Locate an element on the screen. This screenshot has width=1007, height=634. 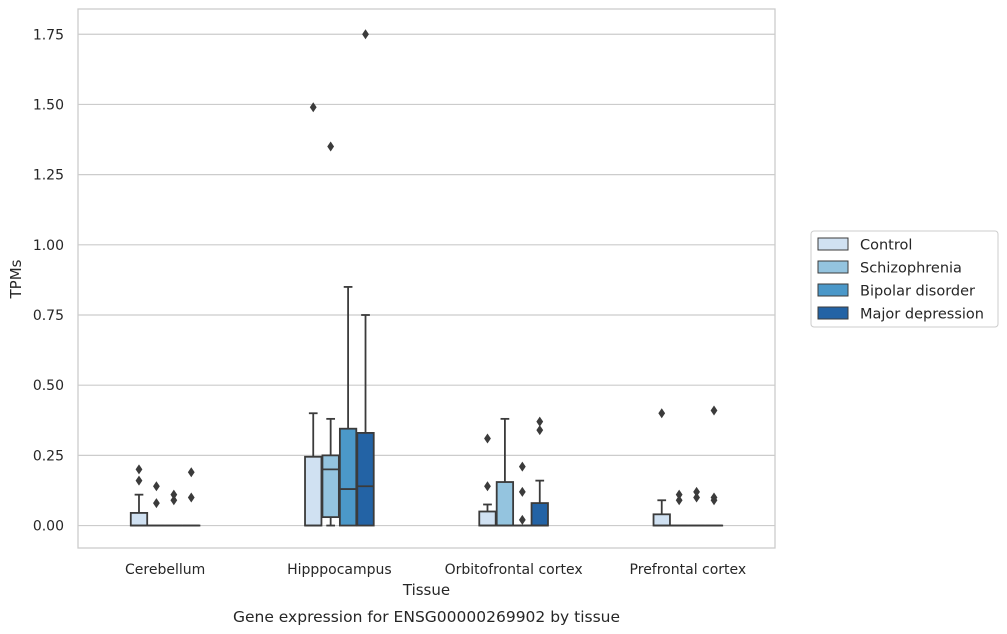
x-tick-label: Cerebellum is located at coordinates (165, 570).